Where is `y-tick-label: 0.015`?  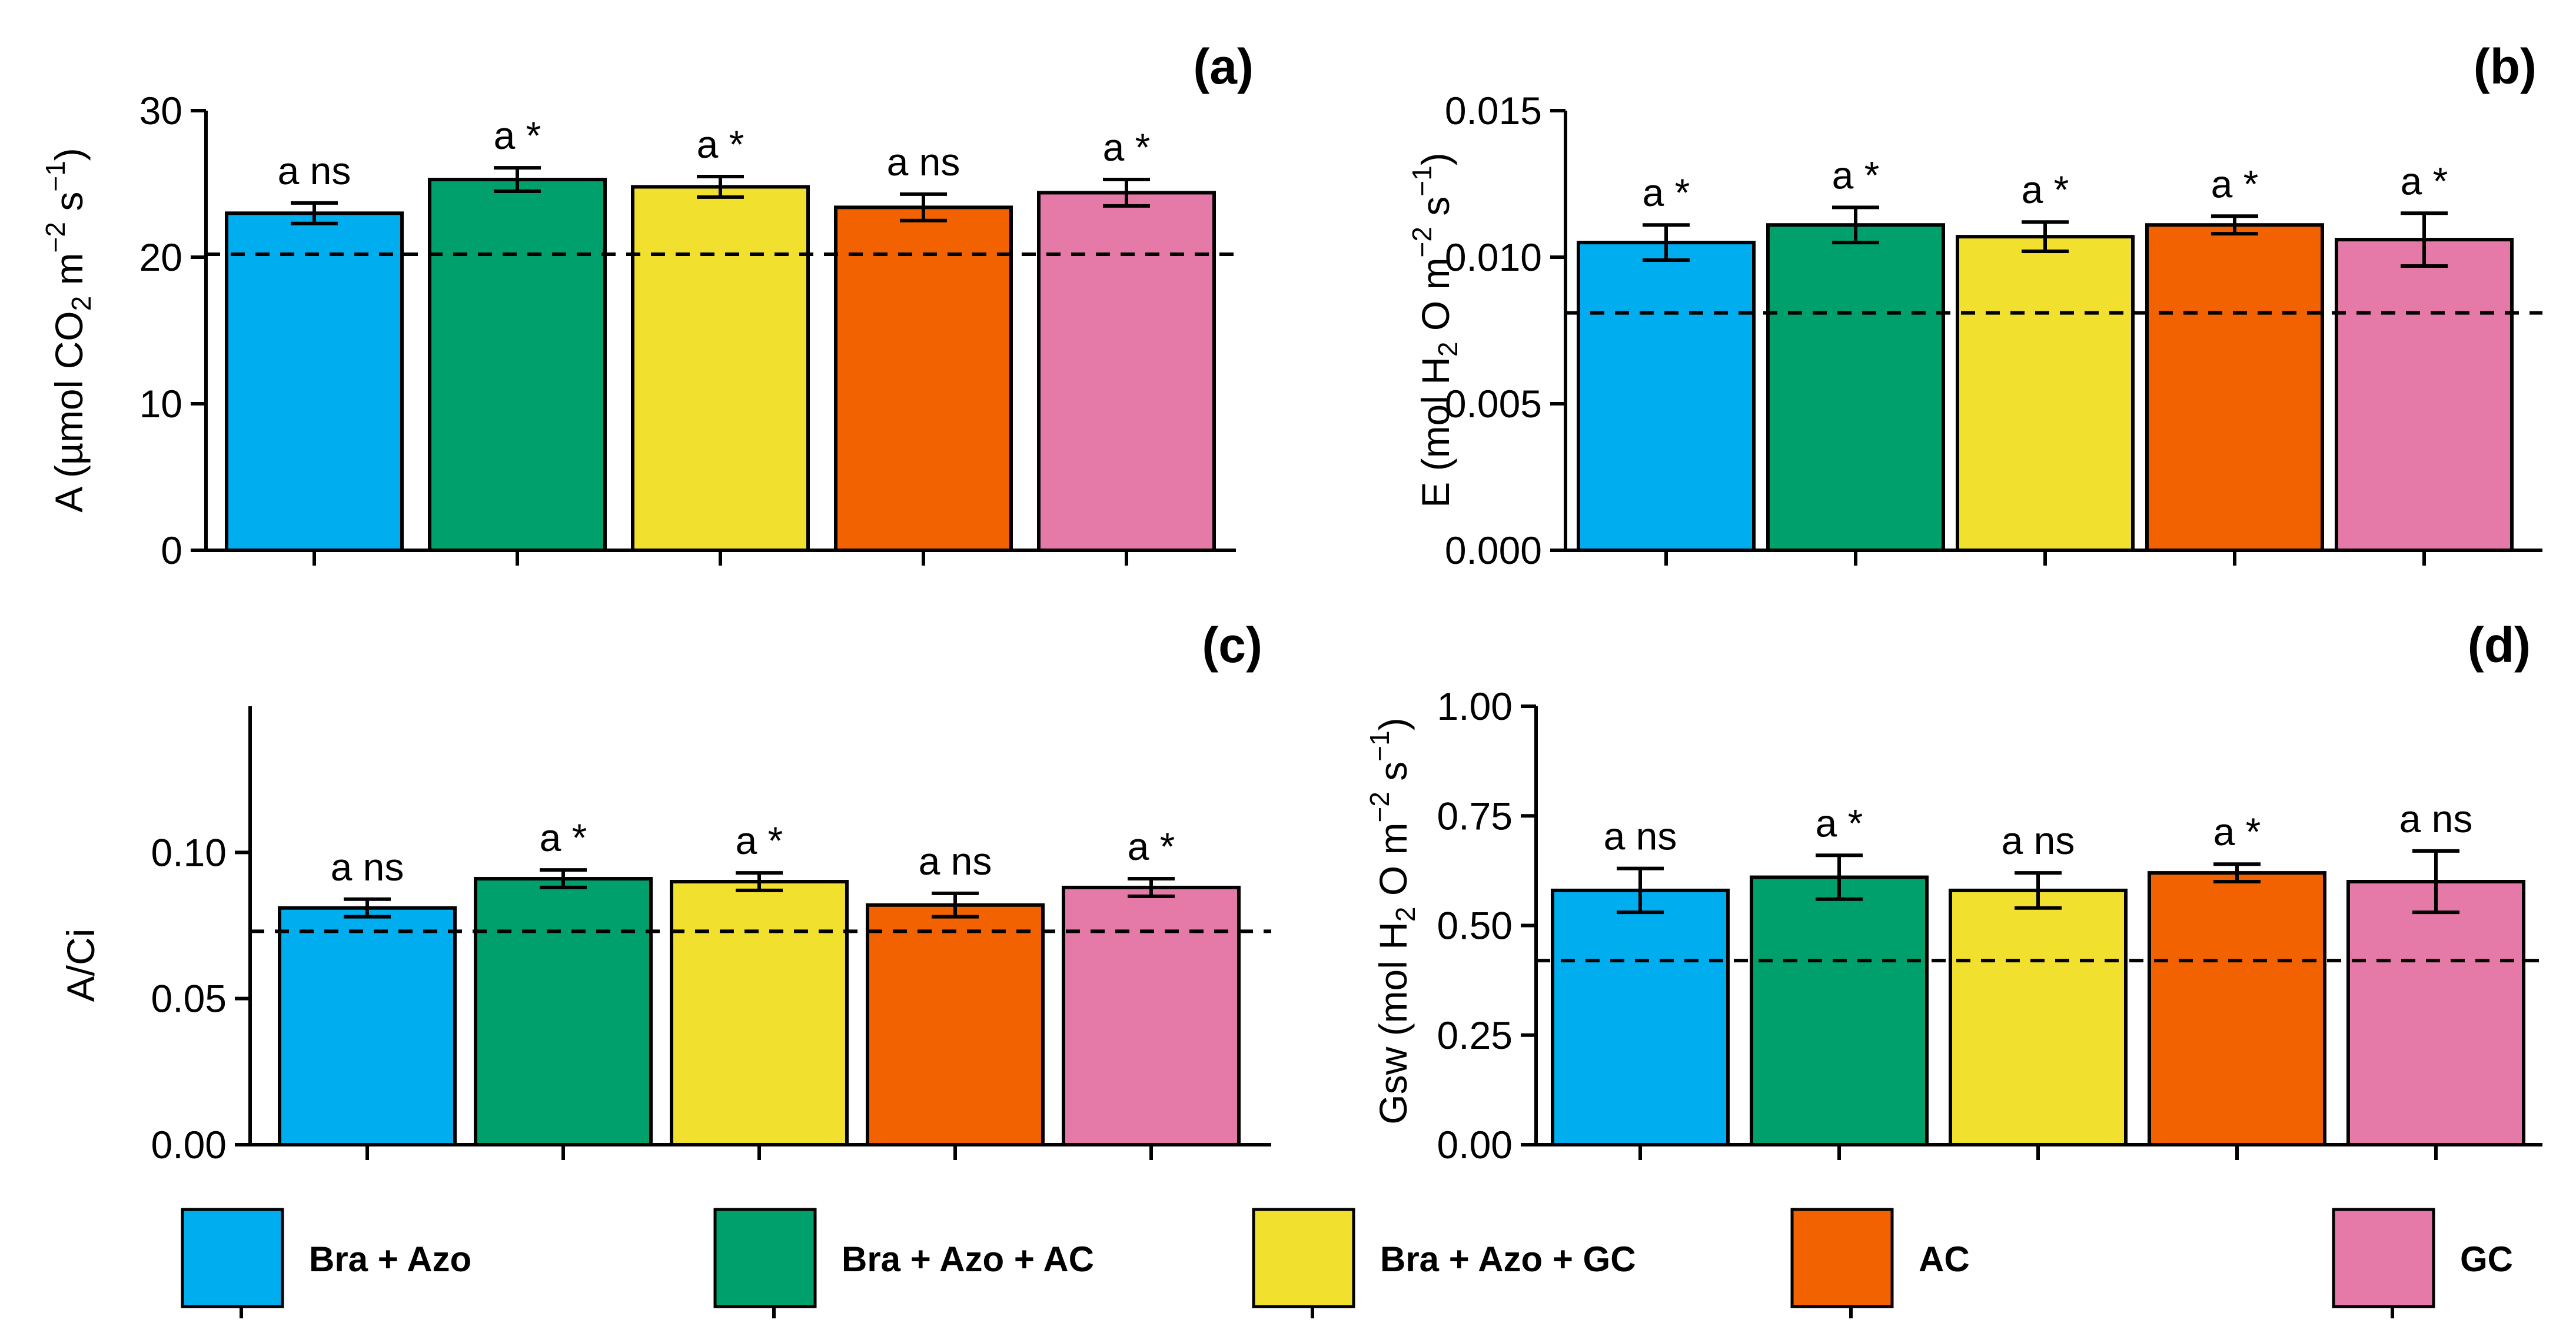
y-tick-label: 0.015 is located at coordinates (1493, 110).